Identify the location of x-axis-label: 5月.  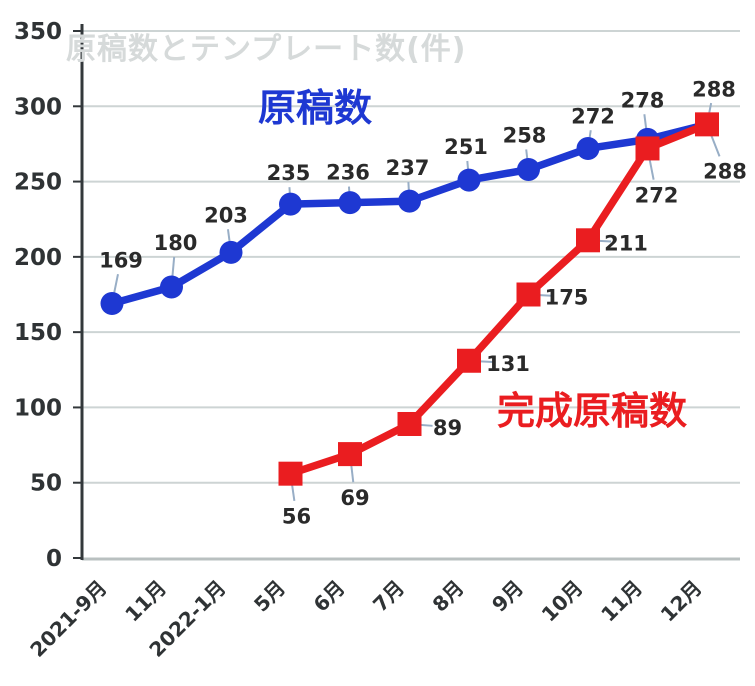
(269, 596).